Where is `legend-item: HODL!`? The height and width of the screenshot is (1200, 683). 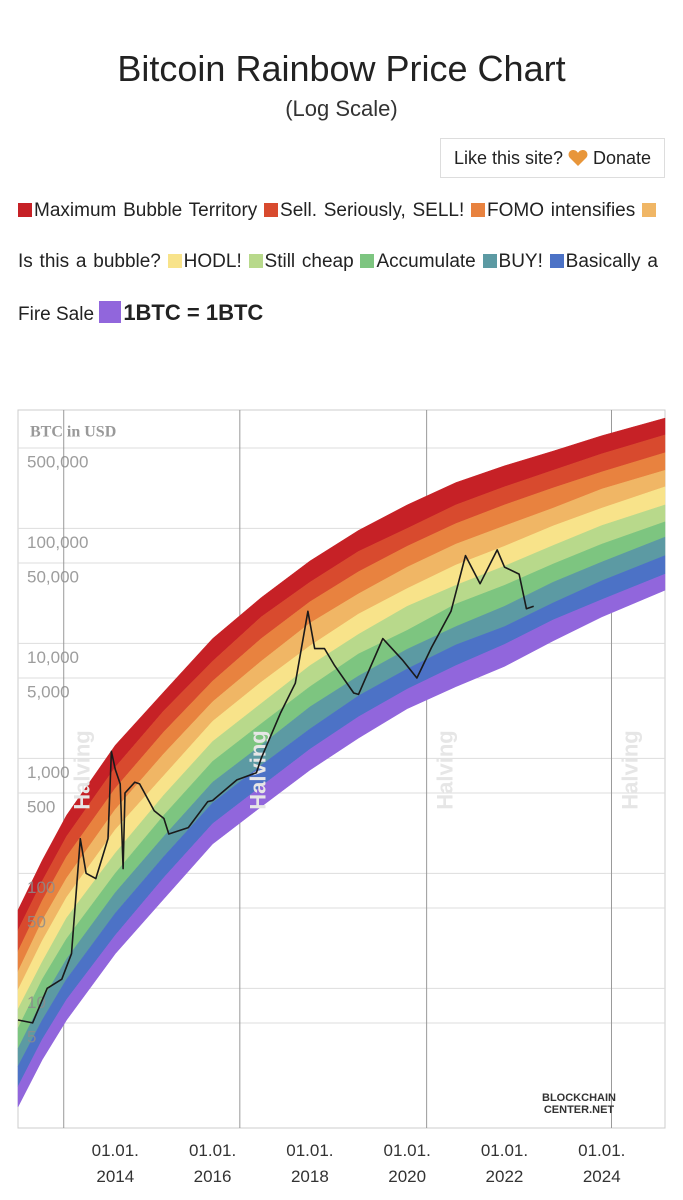
legend-item: HODL! is located at coordinates (204, 261).